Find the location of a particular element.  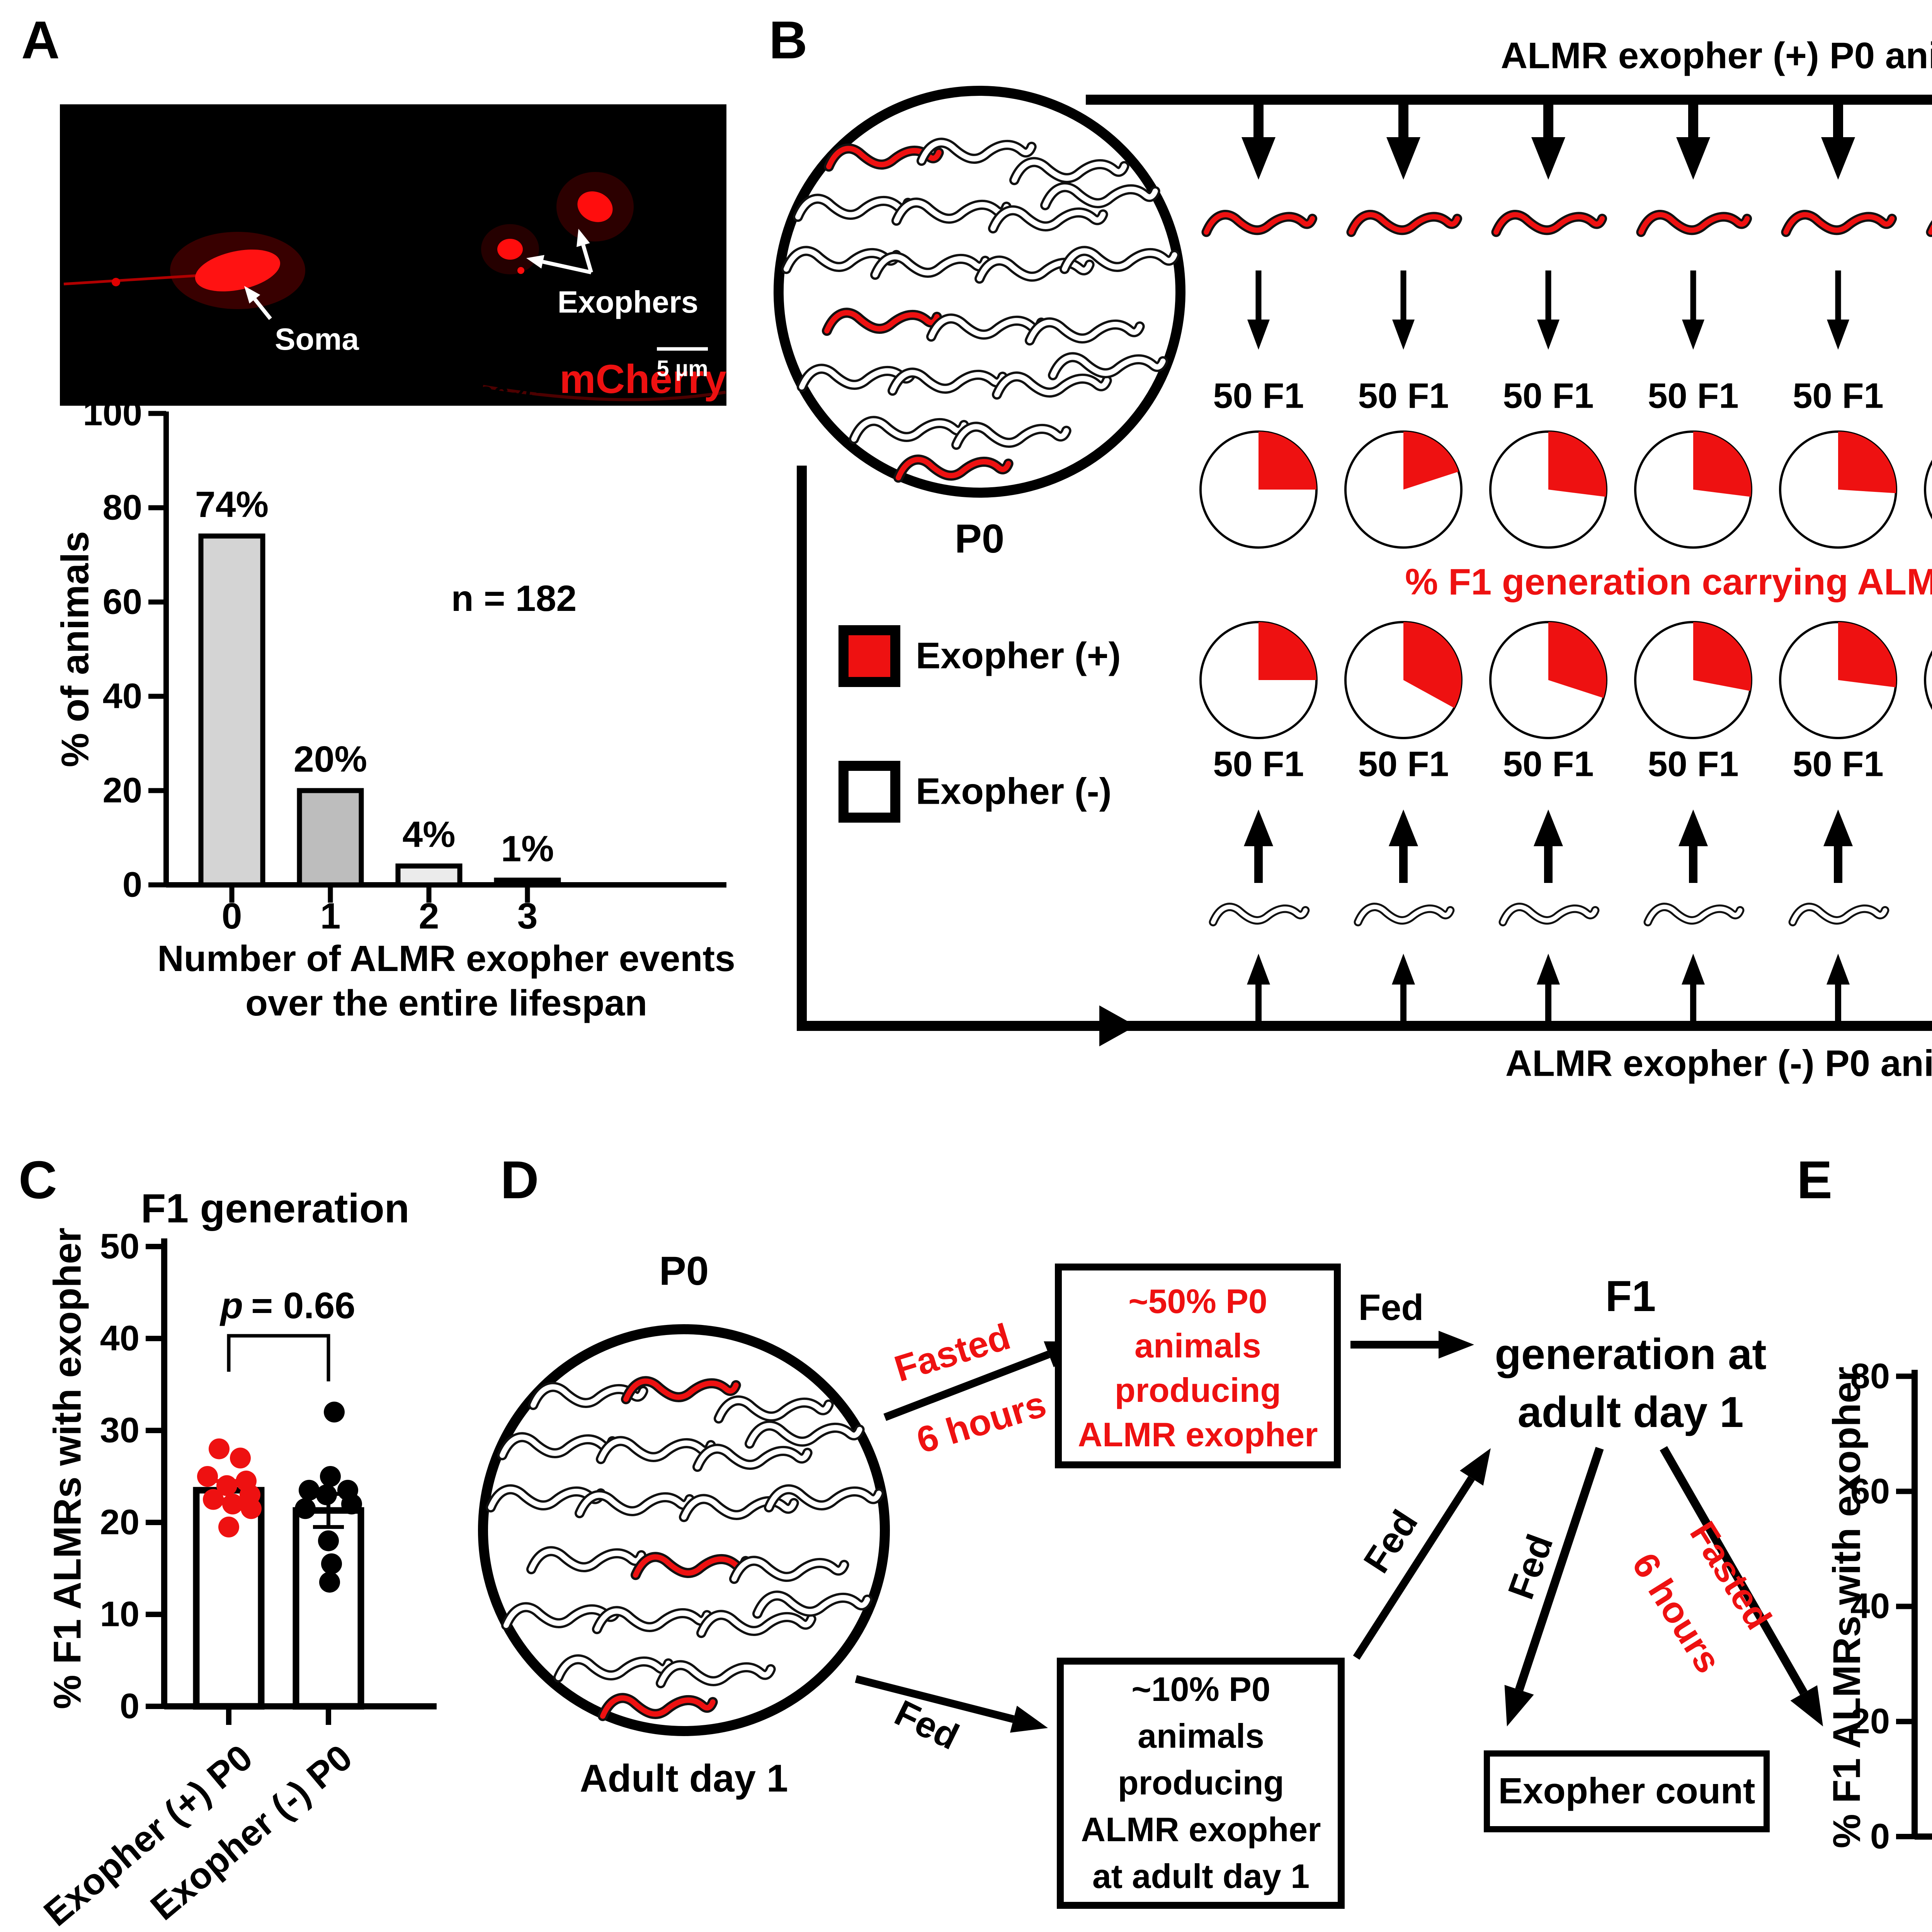

a-xtick-label: 0 is located at coordinates (232, 916).